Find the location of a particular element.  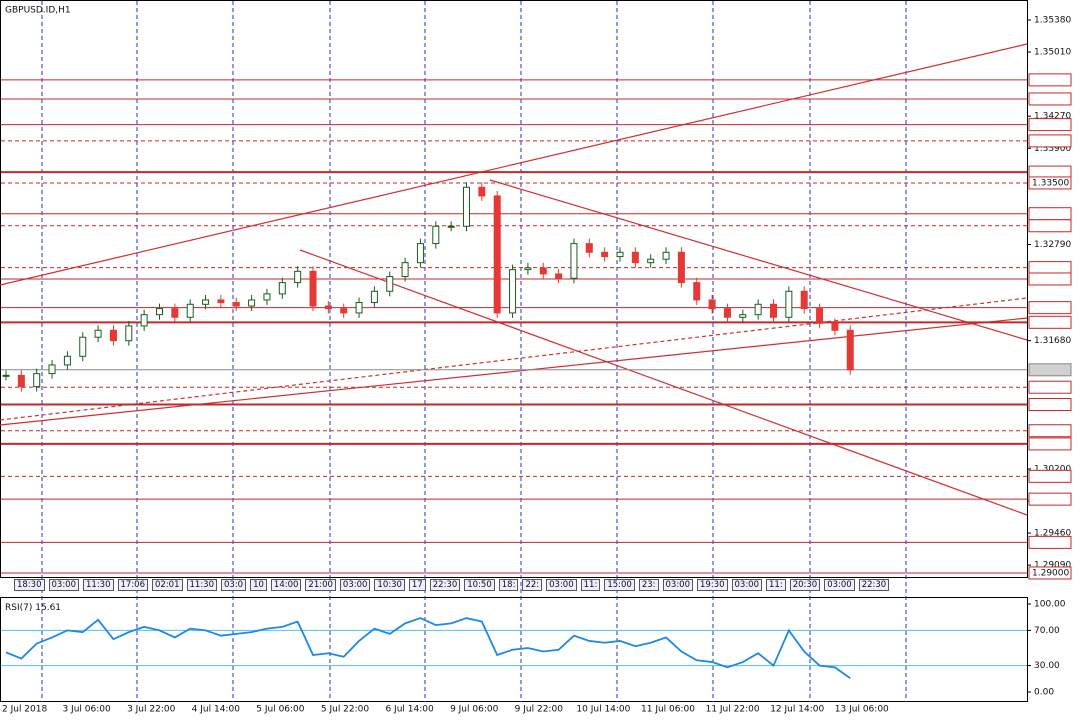

time-marker: 17:06 is located at coordinates (132, 585).